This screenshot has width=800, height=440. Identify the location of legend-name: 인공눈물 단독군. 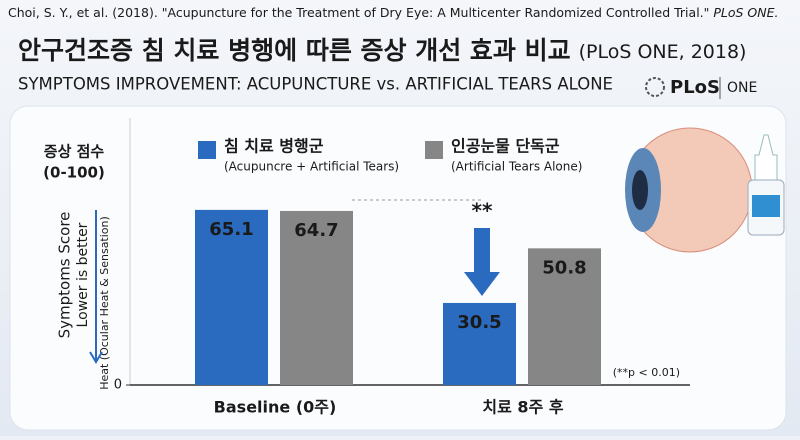
(505, 146).